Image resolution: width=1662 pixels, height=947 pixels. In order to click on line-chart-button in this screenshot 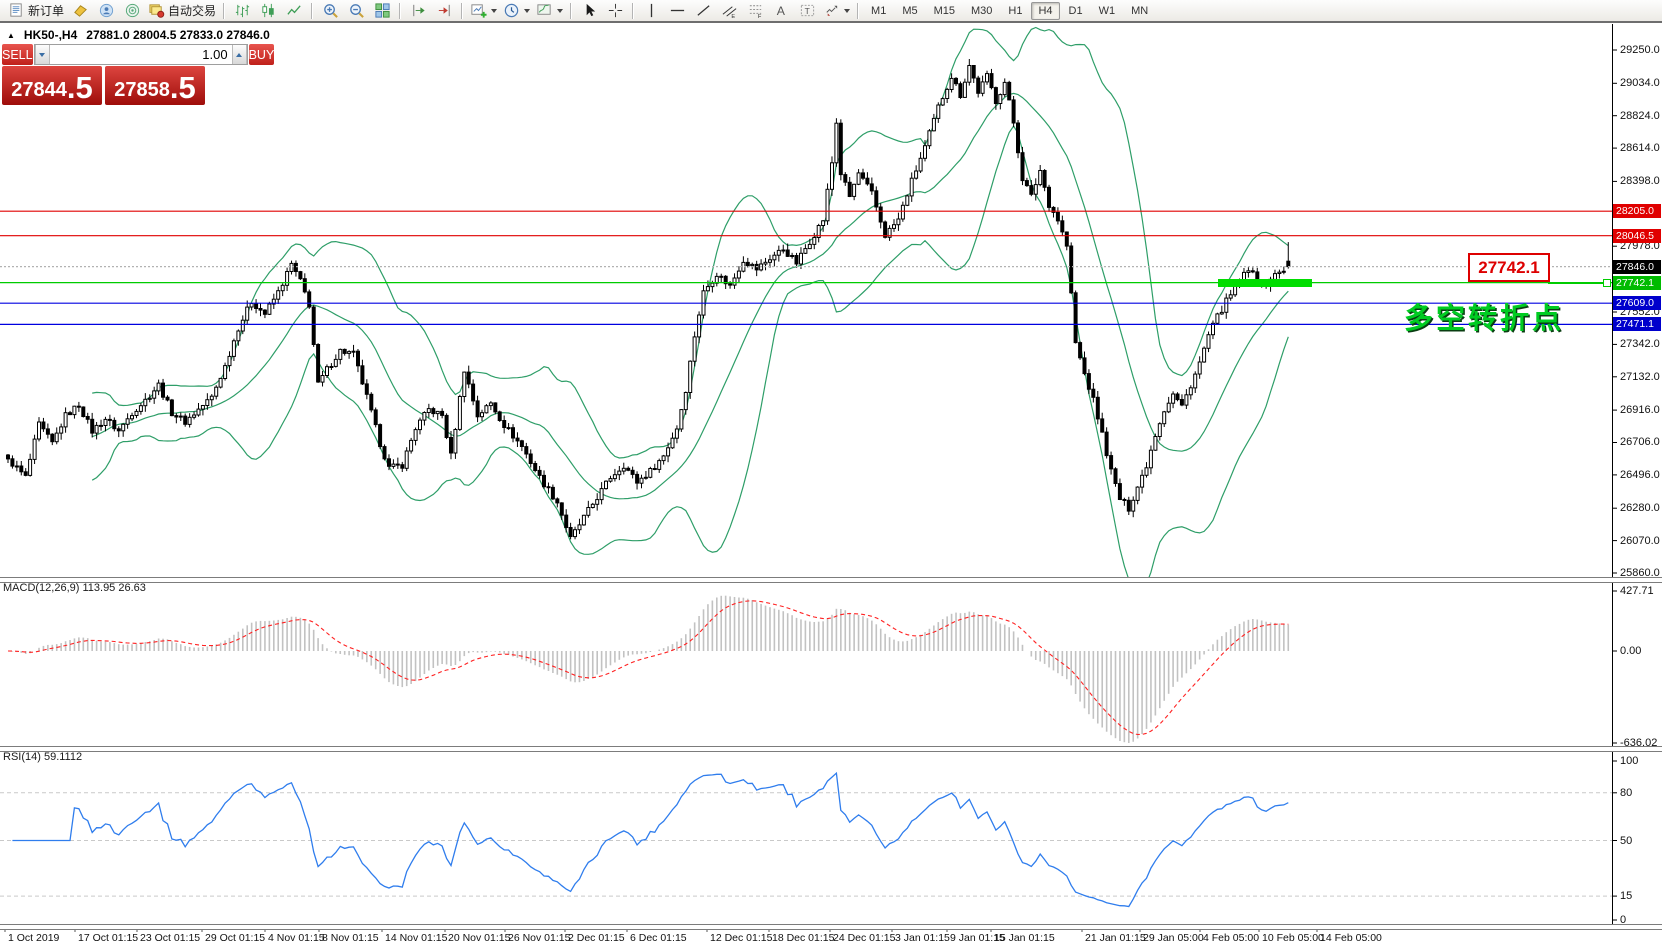, I will do `click(294, 10)`.